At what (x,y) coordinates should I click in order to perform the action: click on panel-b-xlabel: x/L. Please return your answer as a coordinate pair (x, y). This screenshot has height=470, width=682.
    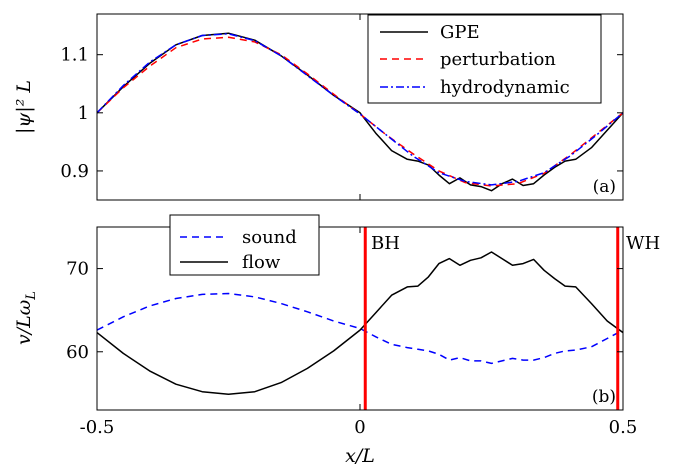
    Looking at the image, I should click on (360, 456).